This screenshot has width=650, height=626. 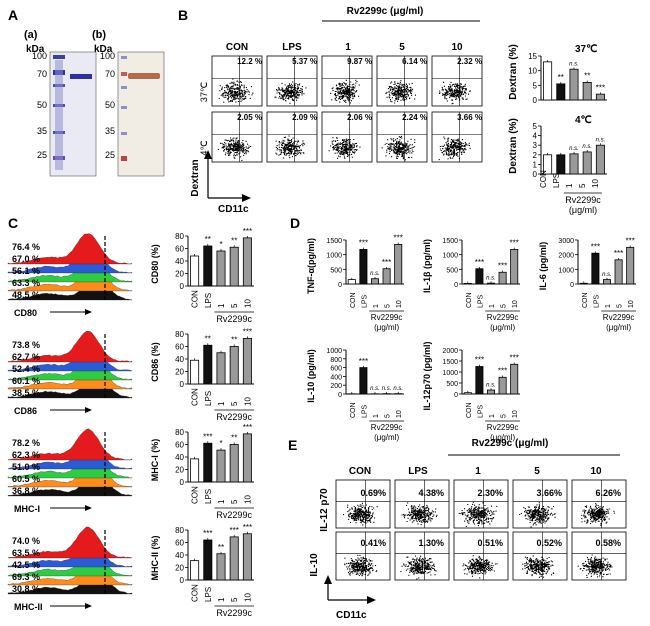 I want to click on e-dotplot-il10-lps-events, so click(x=418, y=567).